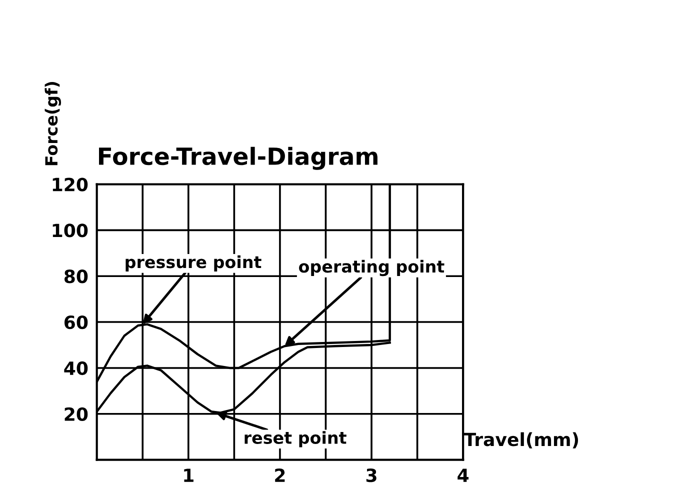  What do you see at coordinates (194, 263) in the screenshot?
I see `annotation: pressure point` at bounding box center [194, 263].